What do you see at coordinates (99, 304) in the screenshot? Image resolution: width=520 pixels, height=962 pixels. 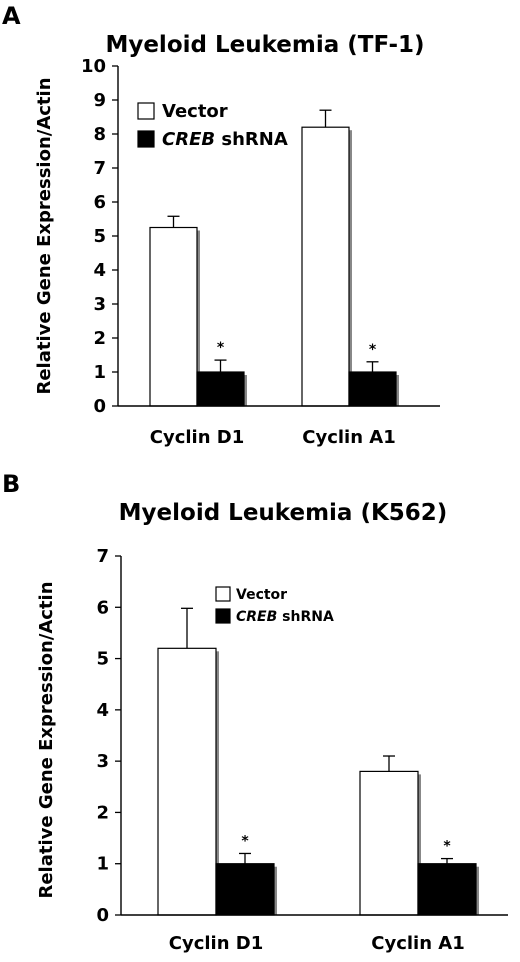 I see `chart-a-ytick-label: 3` at bounding box center [99, 304].